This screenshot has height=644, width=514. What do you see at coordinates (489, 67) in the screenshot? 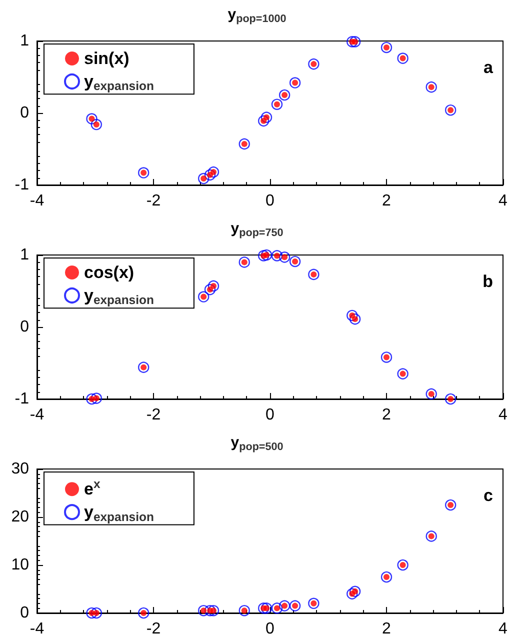
I see `annotation: a` at bounding box center [489, 67].